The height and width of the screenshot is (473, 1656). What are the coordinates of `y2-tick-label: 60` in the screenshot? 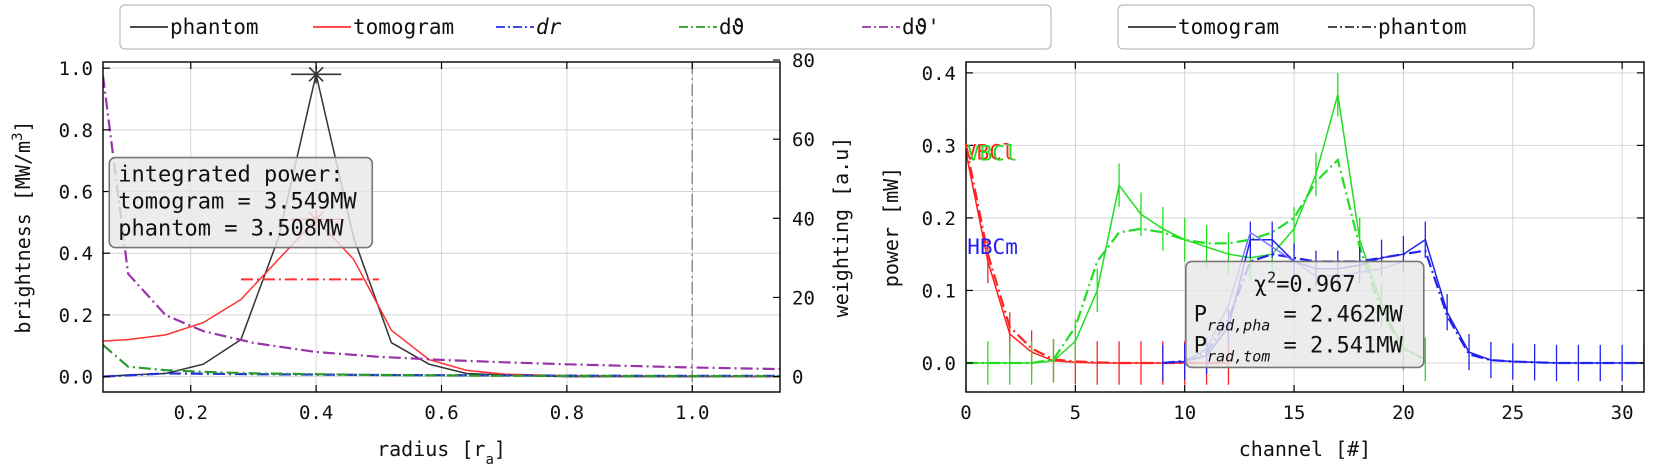 It's located at (803, 140).